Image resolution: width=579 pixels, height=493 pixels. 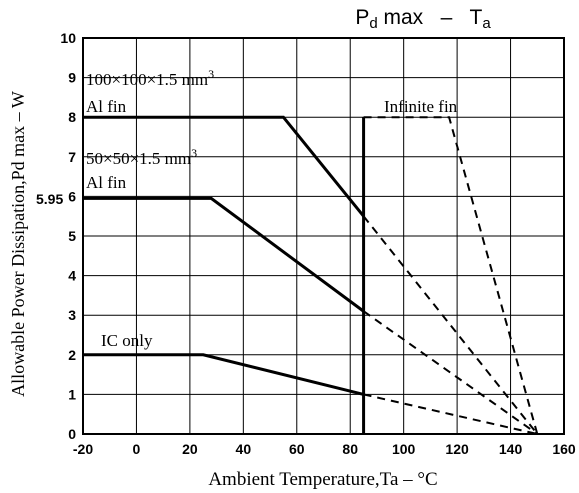 I want to click on annotation-100-fin-size: 100×100×1.5 mm3, so click(x=150, y=78).